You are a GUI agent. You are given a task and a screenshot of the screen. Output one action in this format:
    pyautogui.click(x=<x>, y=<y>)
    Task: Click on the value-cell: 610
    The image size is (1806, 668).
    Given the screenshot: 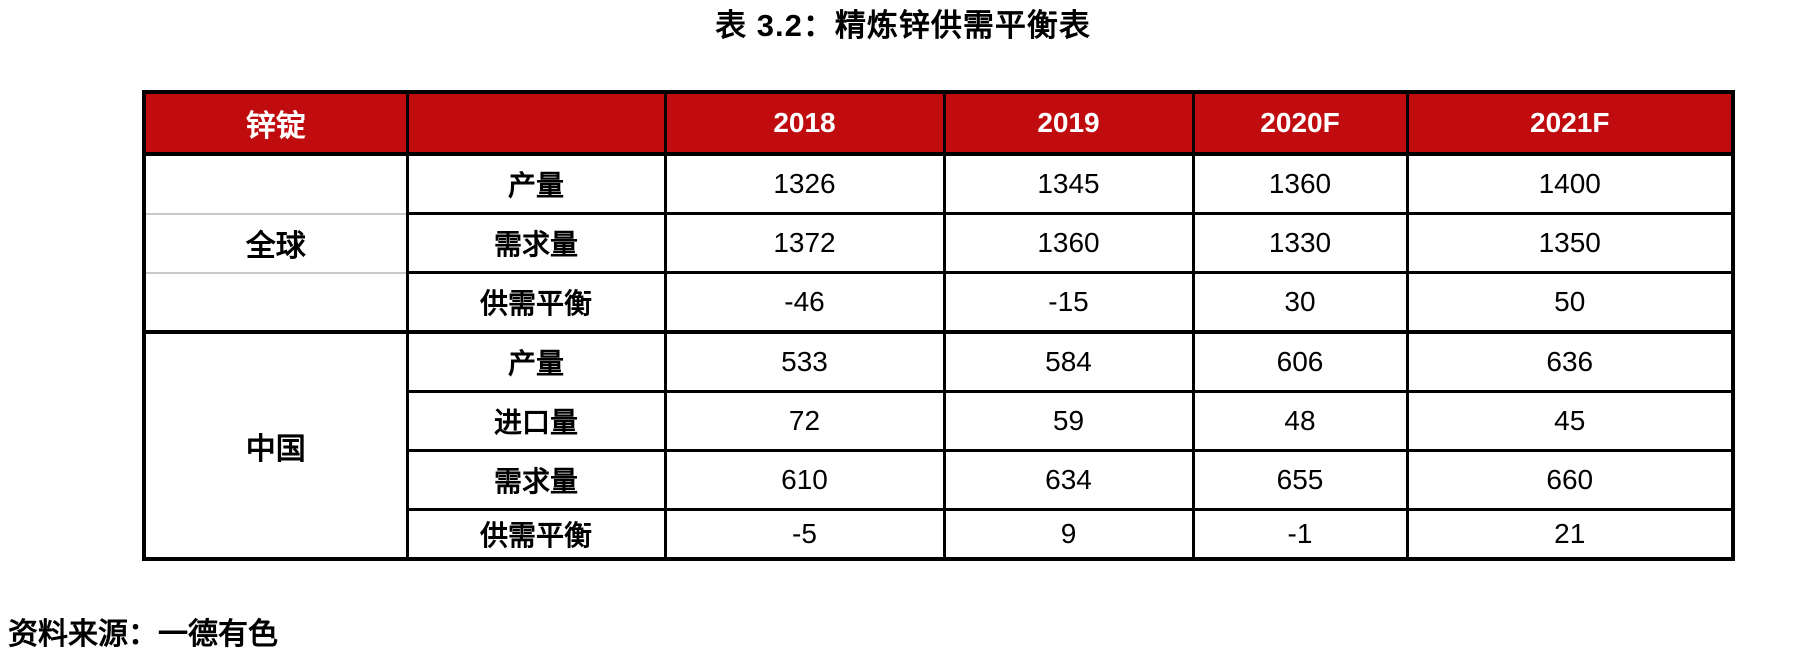 What is the action you would take?
    pyautogui.click(x=804, y=480)
    